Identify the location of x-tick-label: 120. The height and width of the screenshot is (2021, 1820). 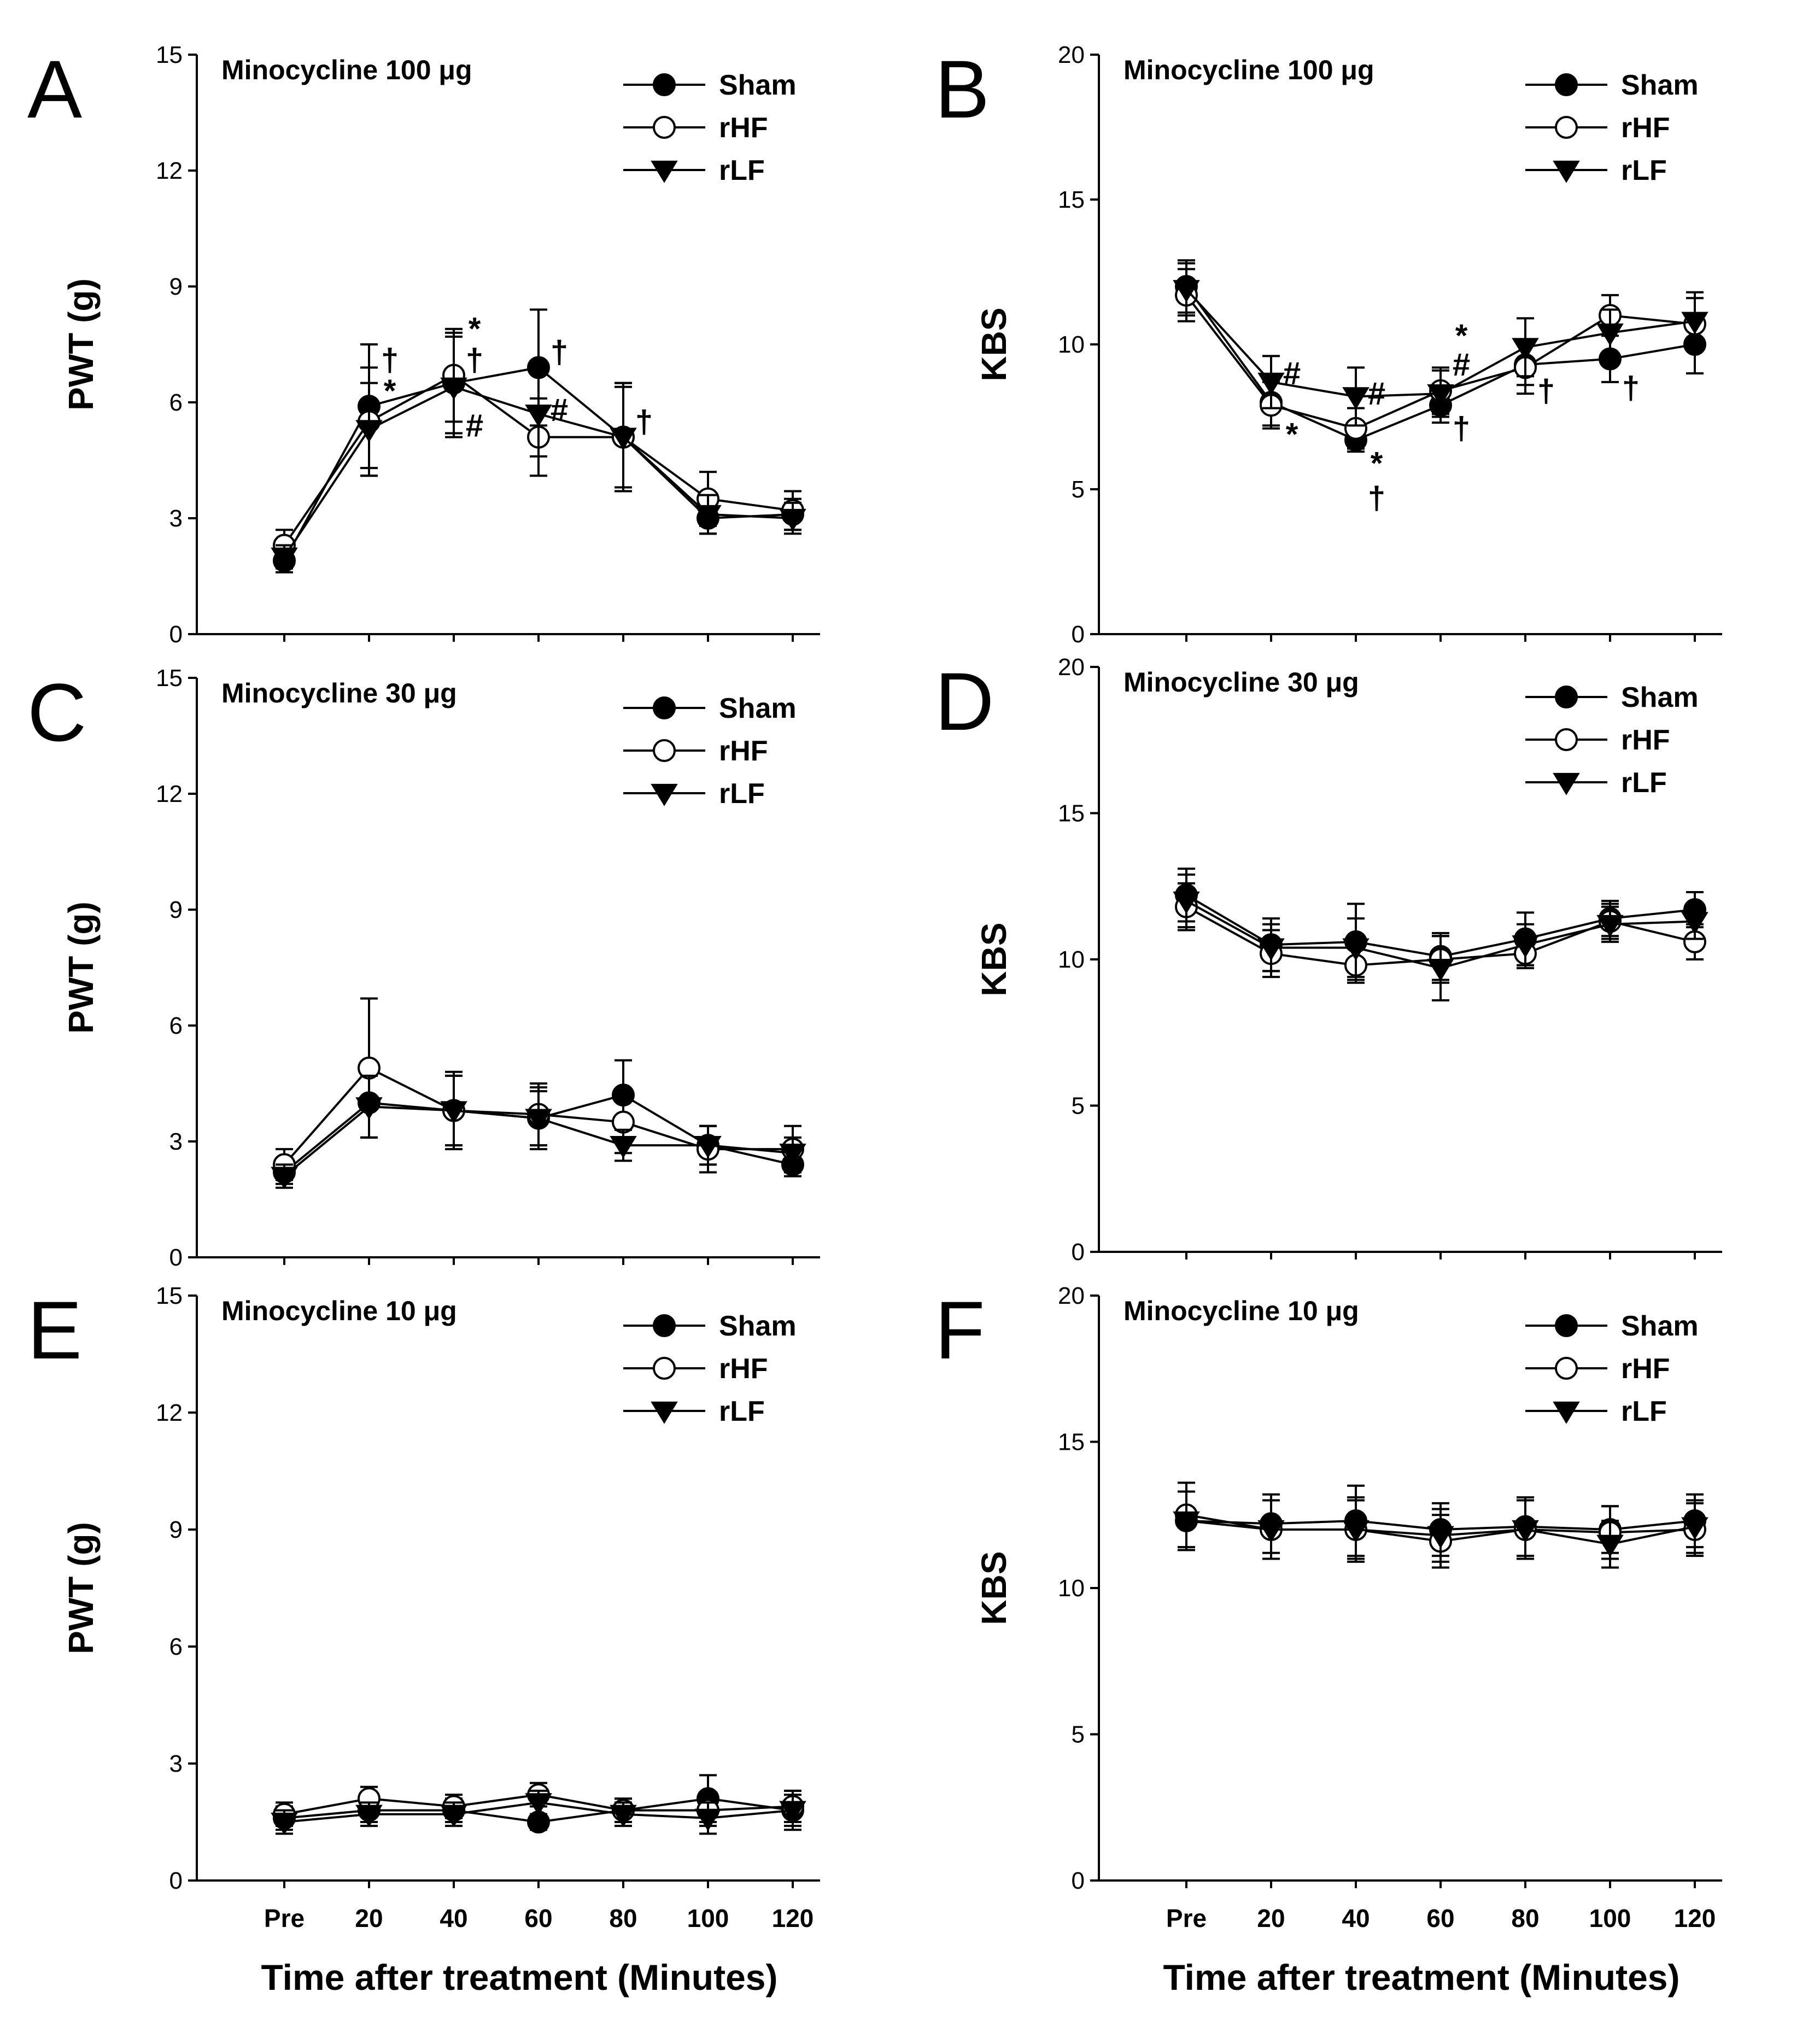
(1695, 1918).